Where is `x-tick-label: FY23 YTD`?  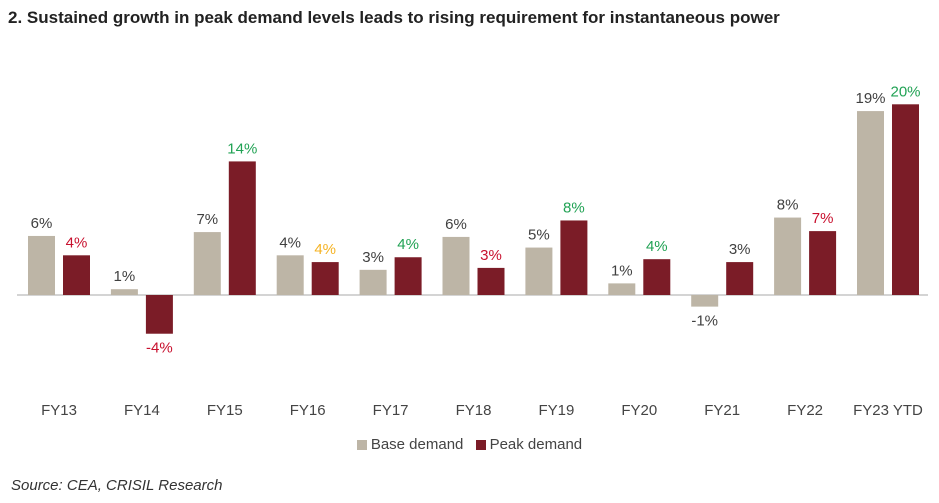 x-tick-label: FY23 YTD is located at coordinates (888, 410).